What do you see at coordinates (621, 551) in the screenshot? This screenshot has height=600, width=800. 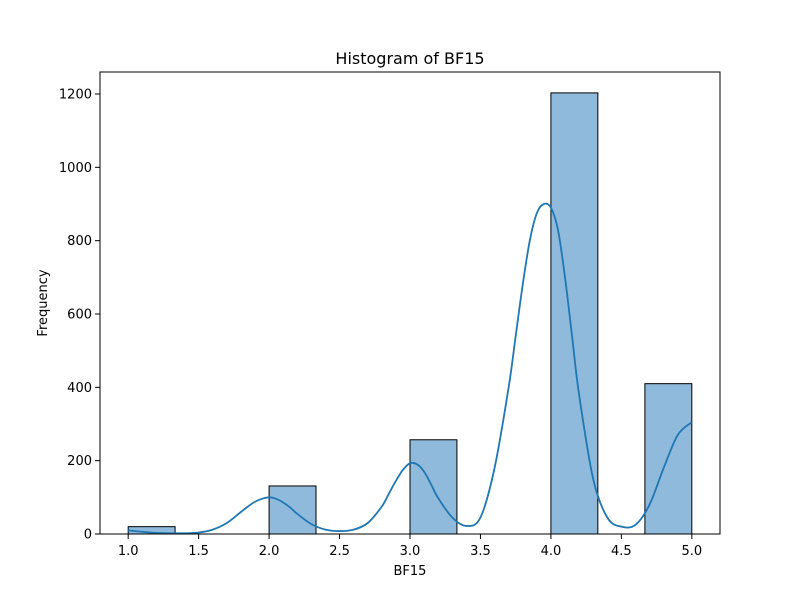 I see `x-tick-label: 4.5` at bounding box center [621, 551].